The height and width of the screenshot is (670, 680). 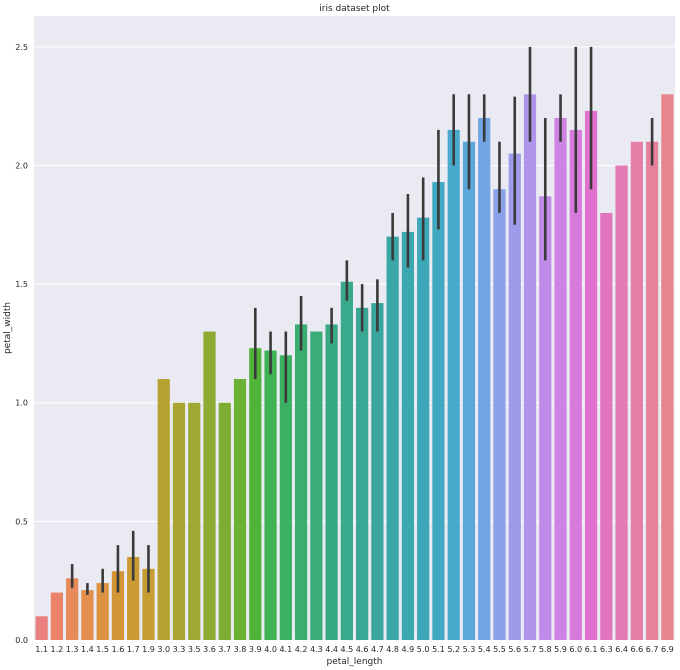 I want to click on x-tick-label: 5.6, so click(x=514, y=649).